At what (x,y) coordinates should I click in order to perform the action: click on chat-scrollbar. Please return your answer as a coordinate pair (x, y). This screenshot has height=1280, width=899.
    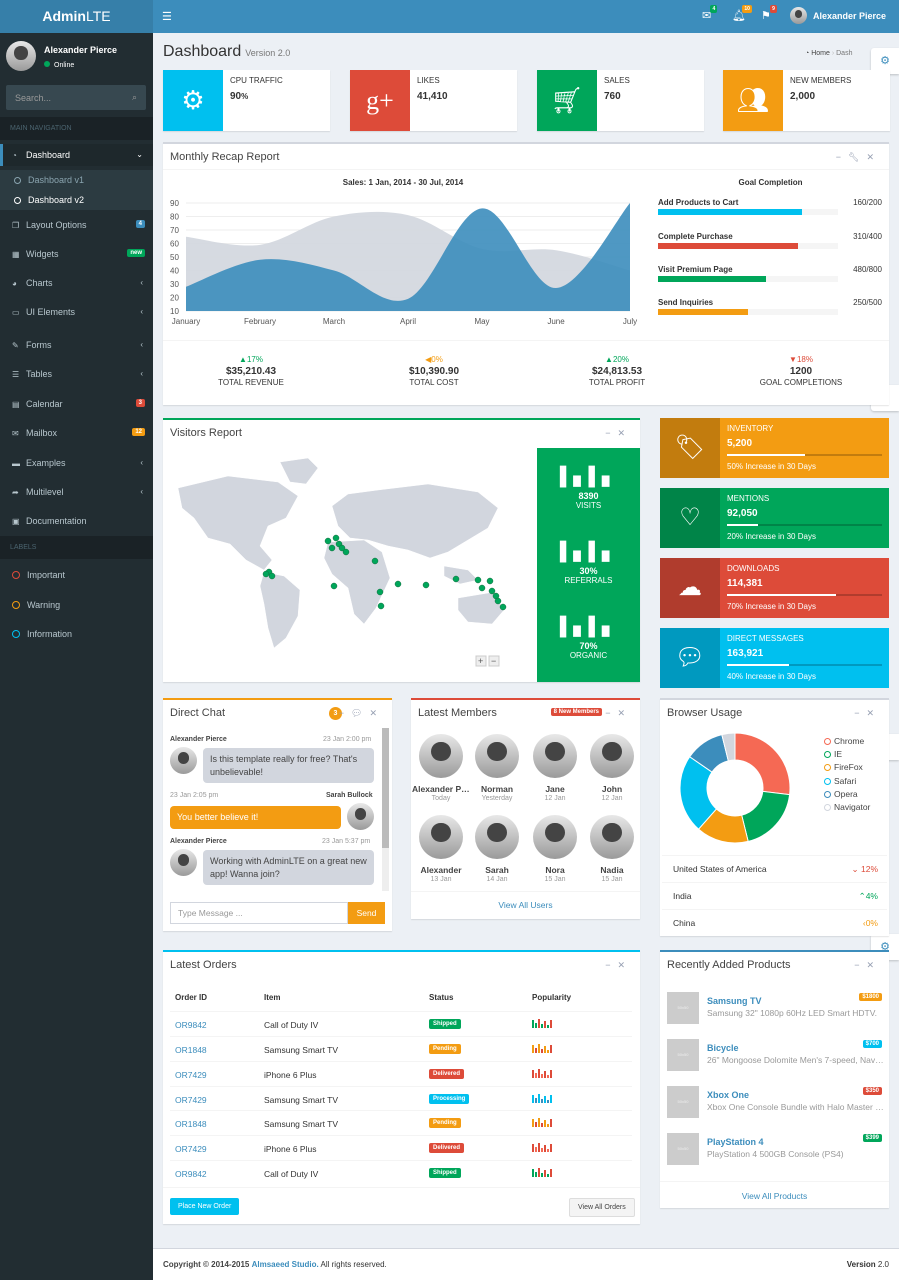
    Looking at the image, I should click on (385, 809).